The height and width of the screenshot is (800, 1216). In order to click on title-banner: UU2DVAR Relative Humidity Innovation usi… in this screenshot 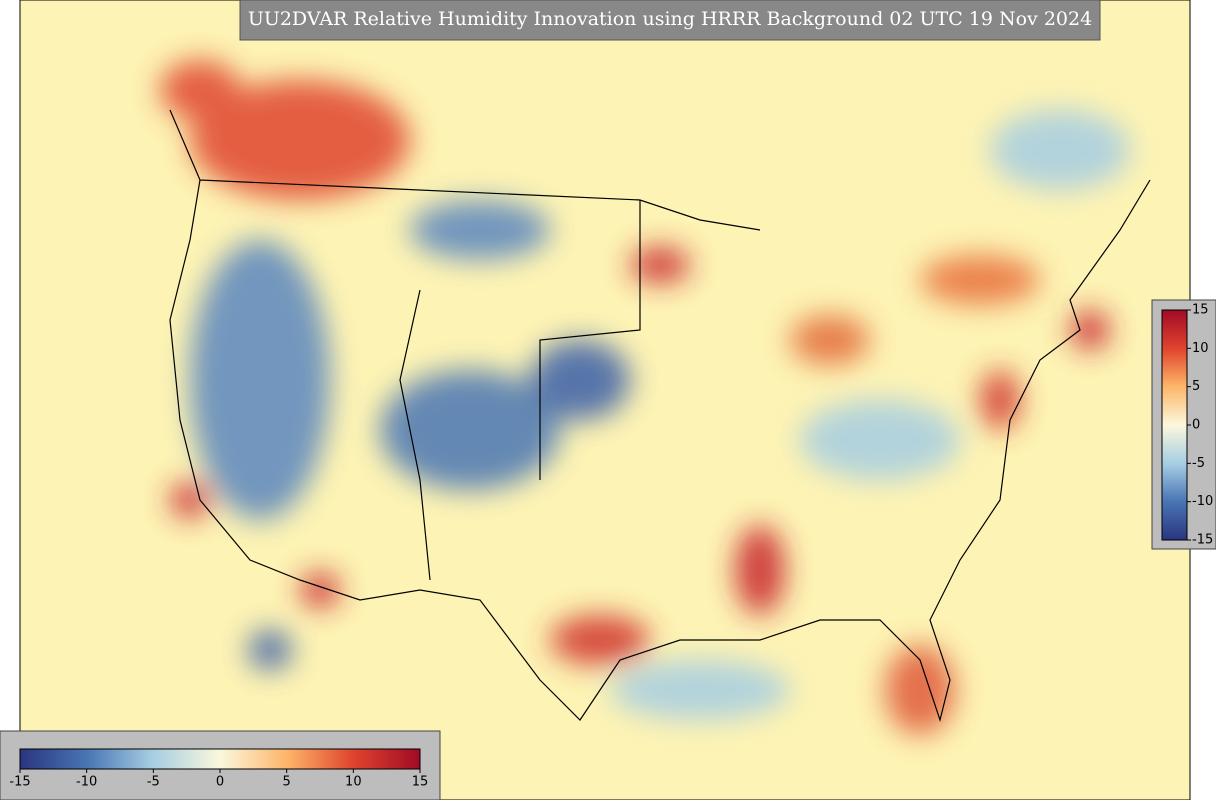, I will do `click(670, 20)`.